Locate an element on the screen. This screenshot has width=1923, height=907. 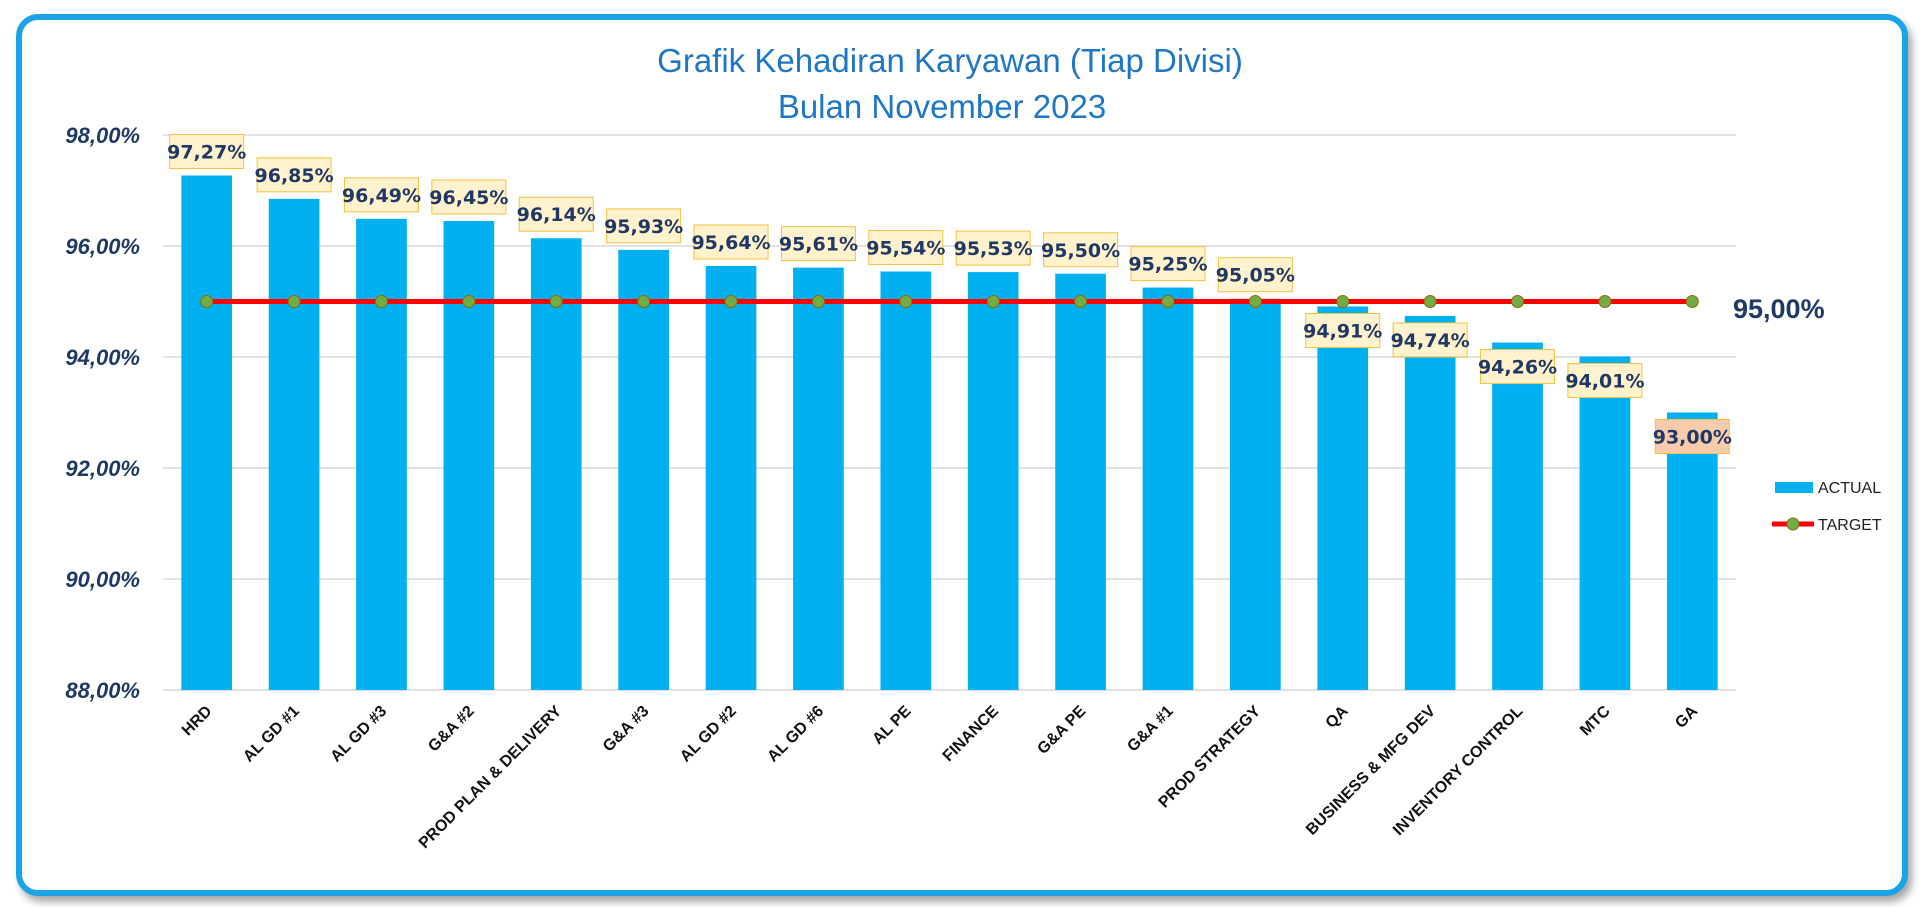
data-label: 96,14% is located at coordinates (556, 215).